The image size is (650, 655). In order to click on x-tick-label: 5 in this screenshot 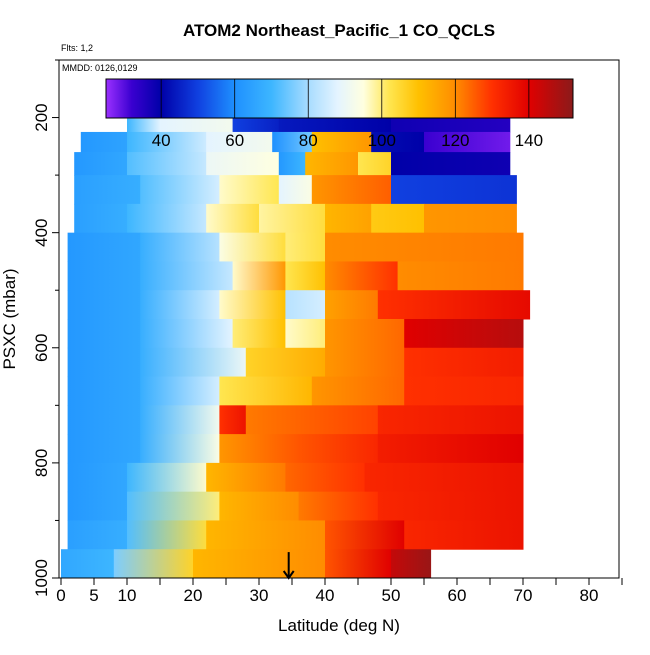, I will do `click(93, 595)`.